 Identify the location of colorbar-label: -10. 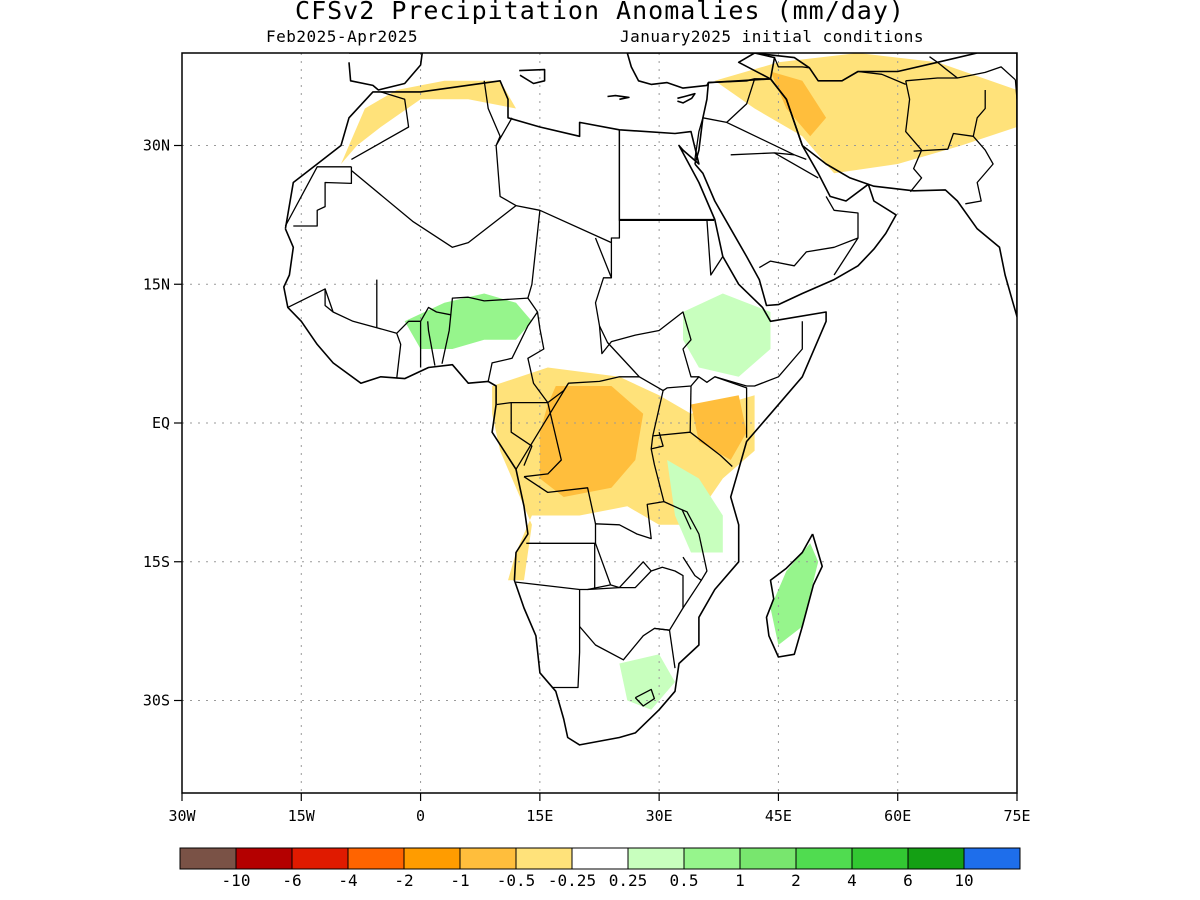
(236, 880).